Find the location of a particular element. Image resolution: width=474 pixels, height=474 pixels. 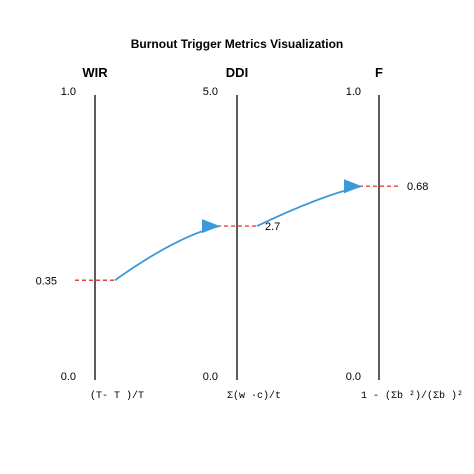

axis-f-value-label: 0.68 is located at coordinates (417, 187).